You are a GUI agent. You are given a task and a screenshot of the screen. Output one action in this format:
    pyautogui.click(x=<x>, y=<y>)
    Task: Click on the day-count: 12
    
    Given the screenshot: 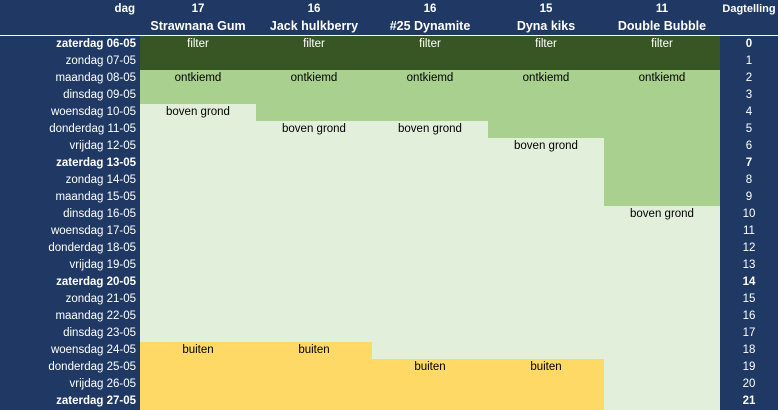 What is the action you would take?
    pyautogui.click(x=749, y=248)
    